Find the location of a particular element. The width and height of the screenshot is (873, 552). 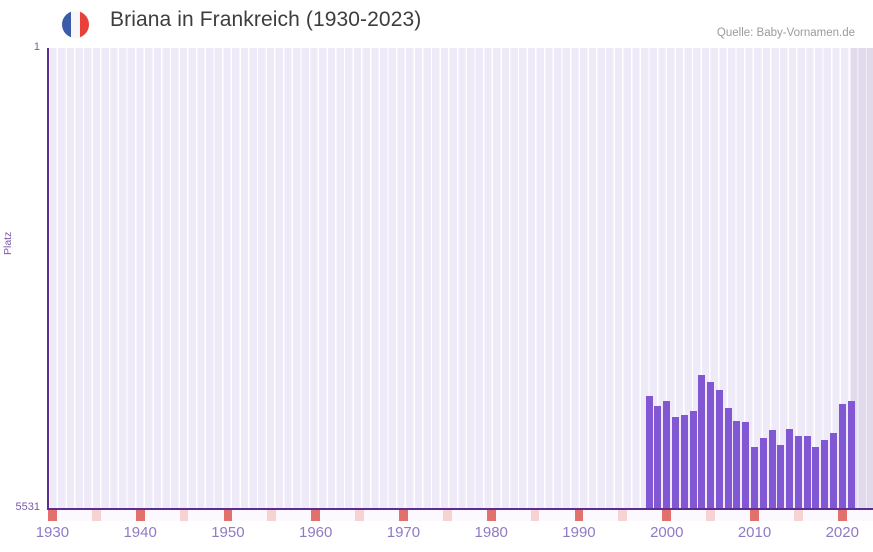

x-axis-tick-label: 1940 is located at coordinates (140, 532).